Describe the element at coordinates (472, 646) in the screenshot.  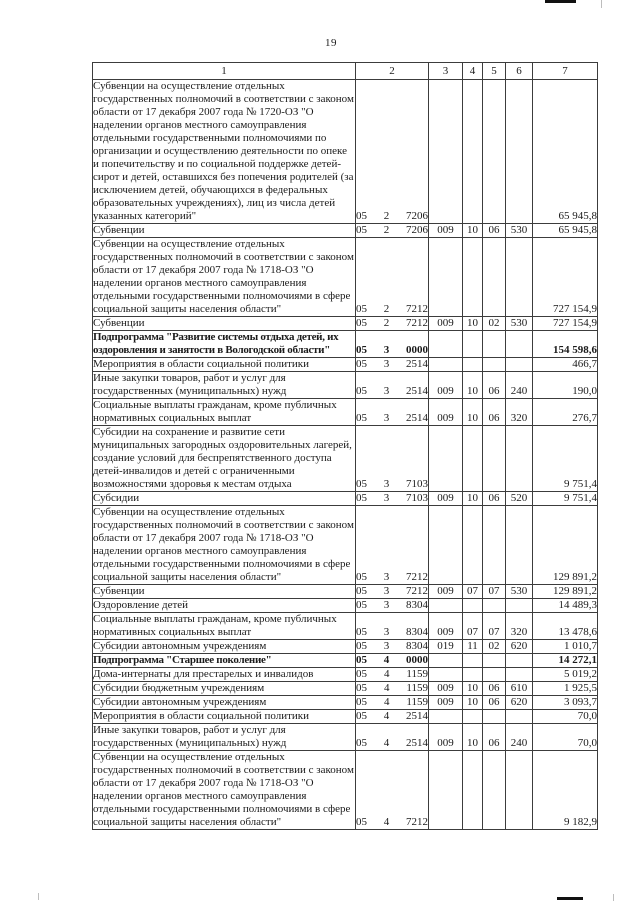
I see `cell-c4: 11` at that location.